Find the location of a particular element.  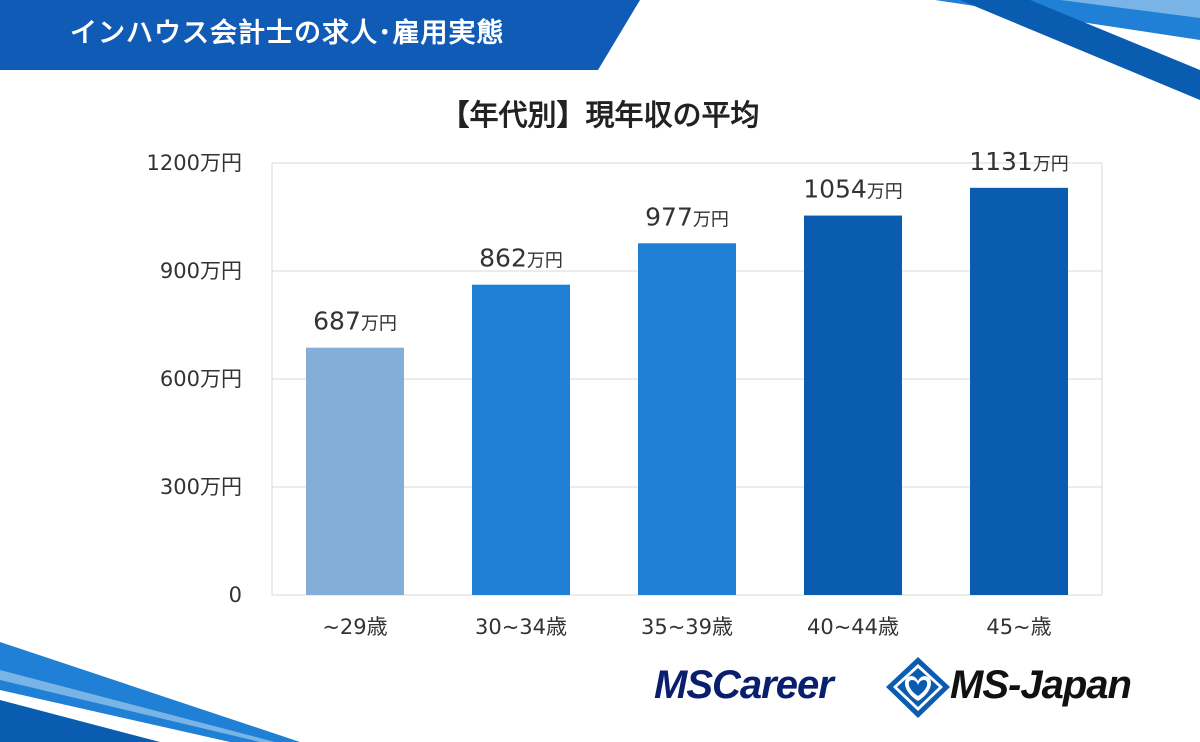

ms-japan-logo: MS-Japan is located at coordinates (1041, 685).